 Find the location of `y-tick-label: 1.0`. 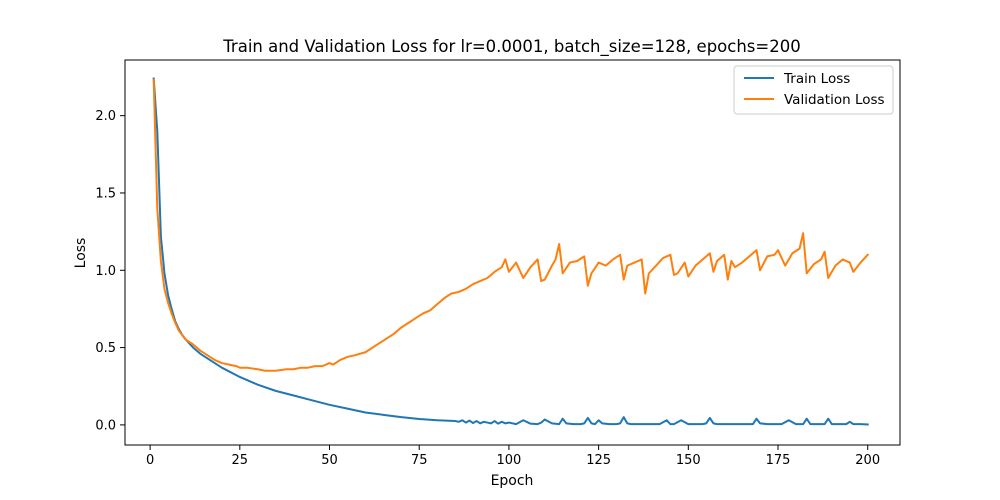

y-tick-label: 1.0 is located at coordinates (105, 271).